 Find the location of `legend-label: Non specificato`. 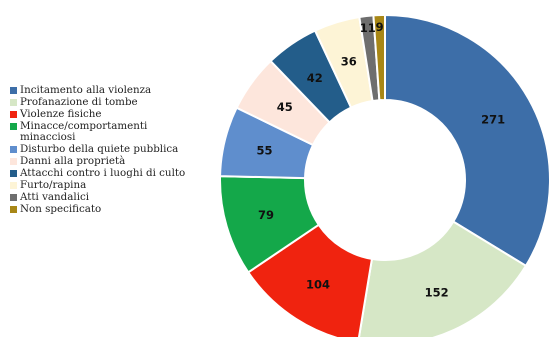

legend-label: Non specificato is located at coordinates (61, 208).